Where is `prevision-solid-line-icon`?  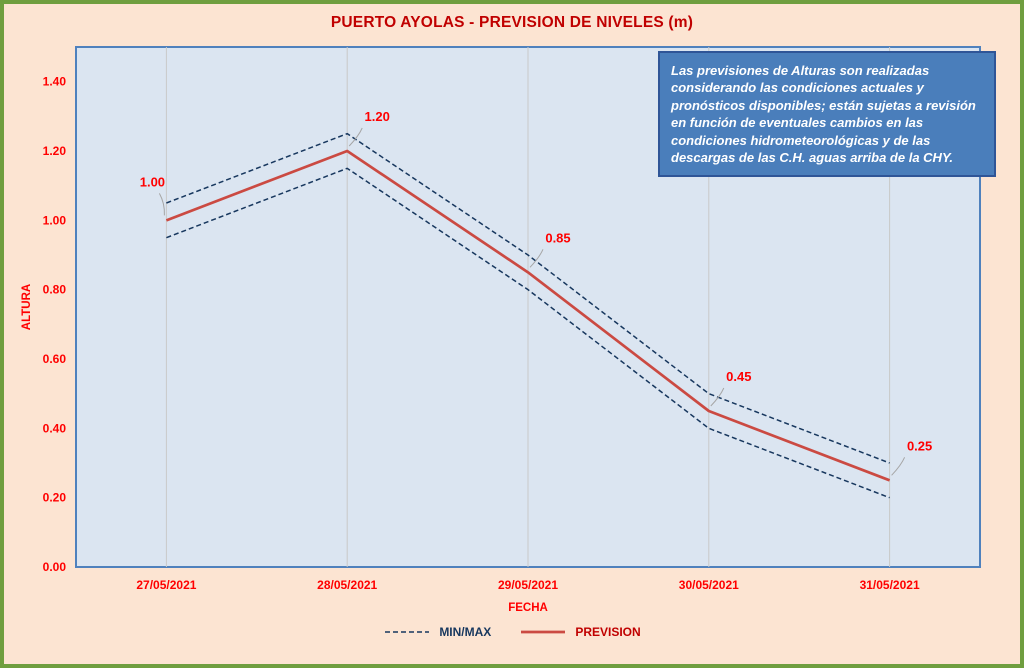
prevision-solid-line-icon is located at coordinates (543, 632).